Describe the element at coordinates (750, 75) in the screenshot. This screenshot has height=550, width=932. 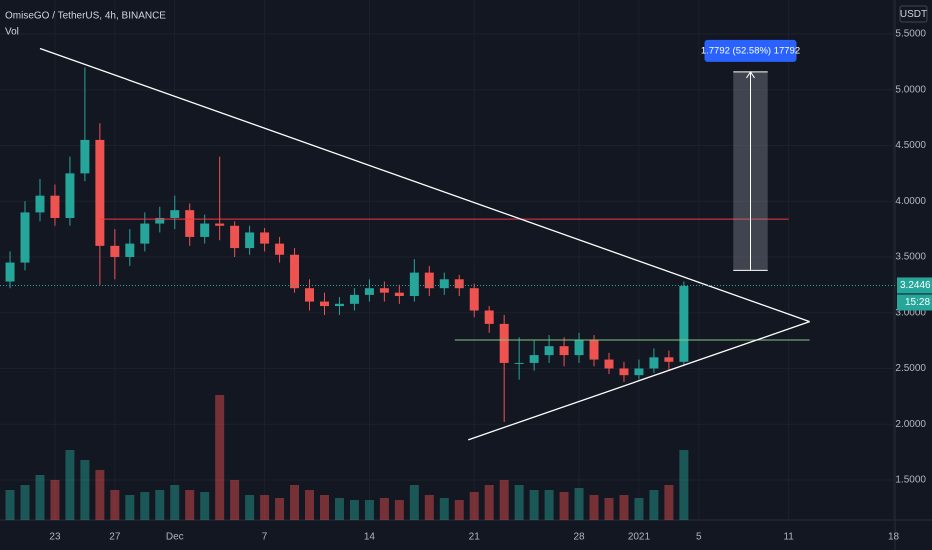
I see `measure-arrowhead` at that location.